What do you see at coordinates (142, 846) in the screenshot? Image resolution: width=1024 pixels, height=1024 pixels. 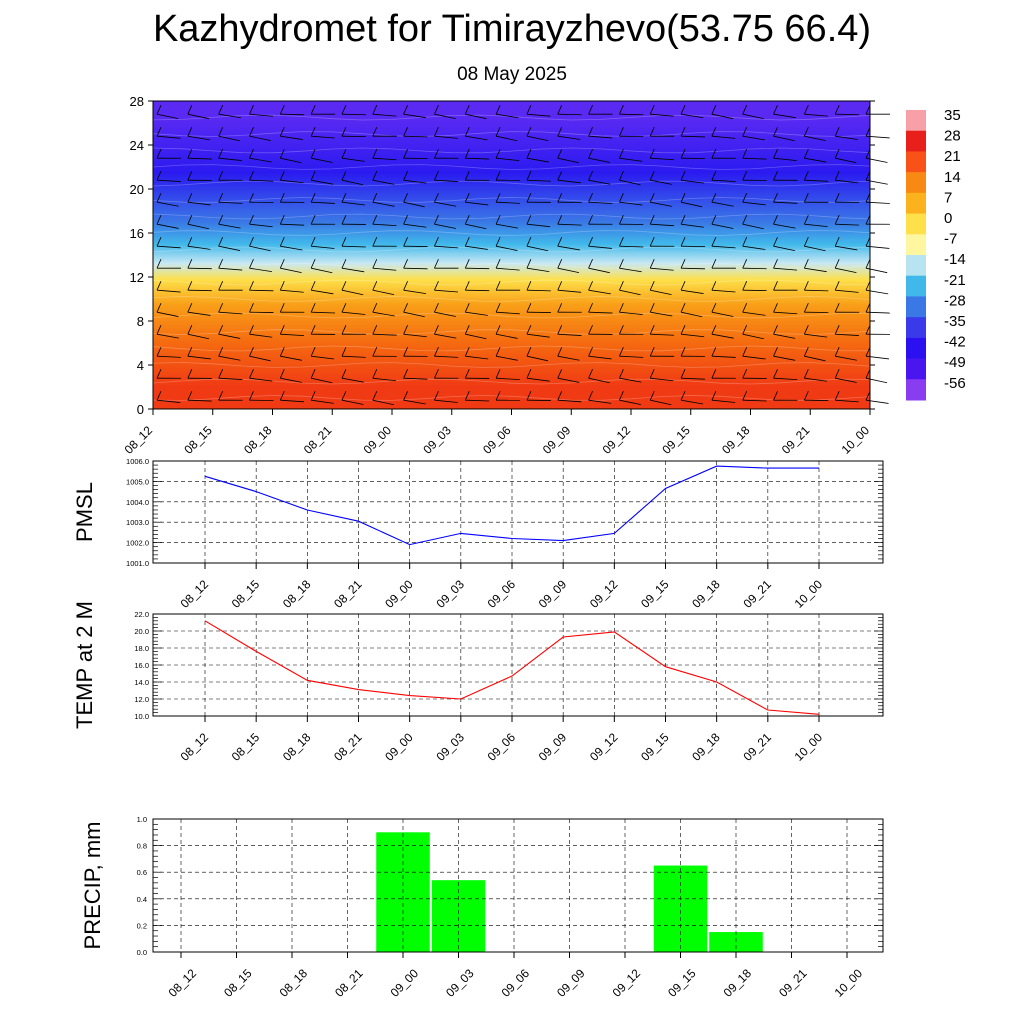 I see `y-tick-label: 0.8` at bounding box center [142, 846].